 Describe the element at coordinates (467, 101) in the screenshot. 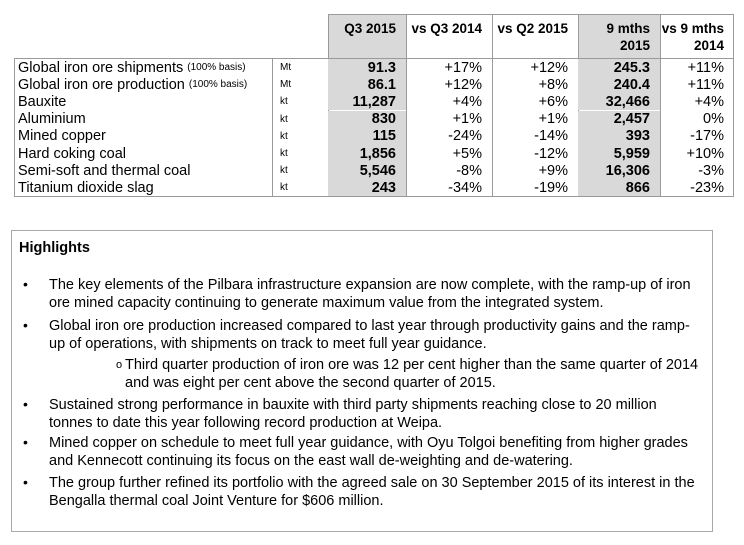

I see `value-vs-q3-2014: +4%` at that location.